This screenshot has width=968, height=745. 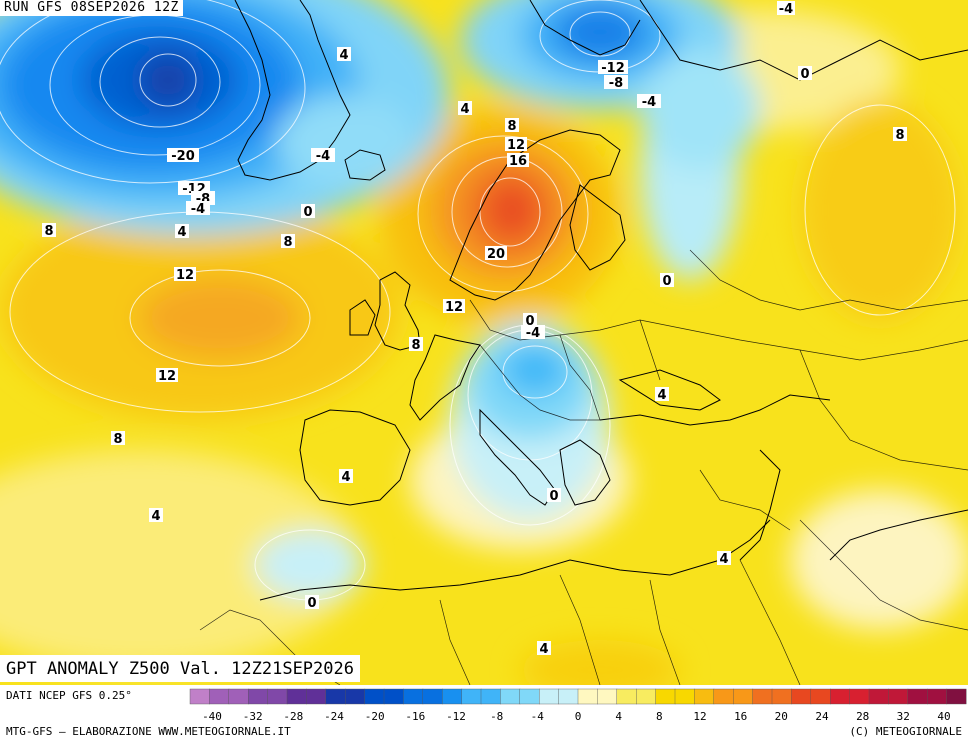 I want to click on ireland-coast, so click(x=362, y=317).